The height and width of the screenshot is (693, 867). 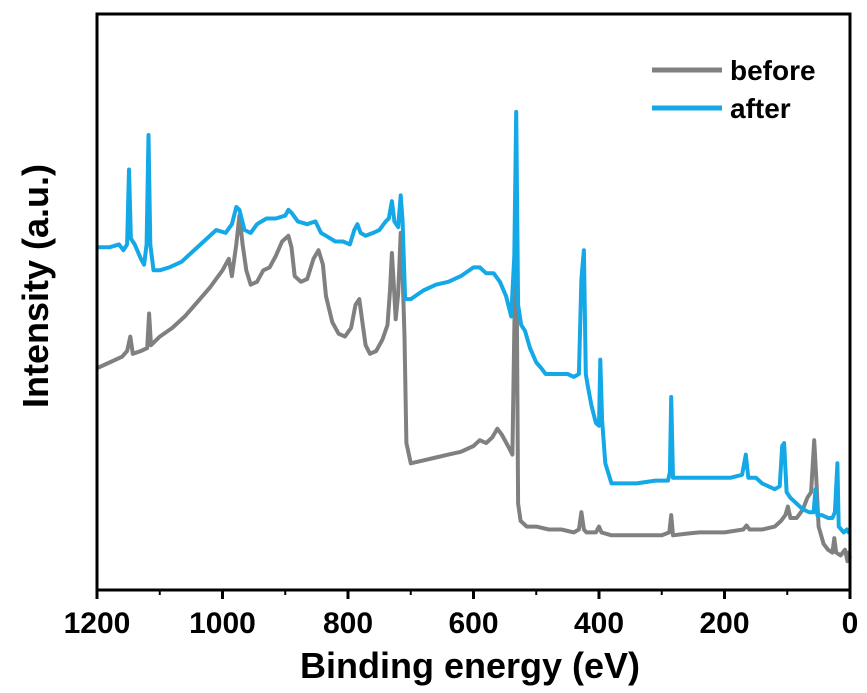 I want to click on x-tick-label: 200, so click(x=724, y=623).